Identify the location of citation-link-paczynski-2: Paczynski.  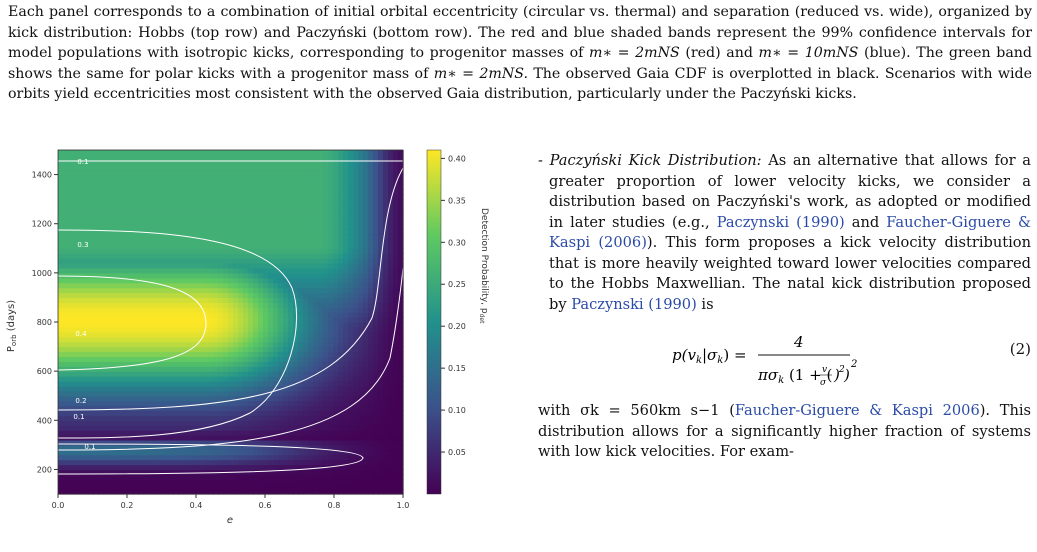
(607, 304).